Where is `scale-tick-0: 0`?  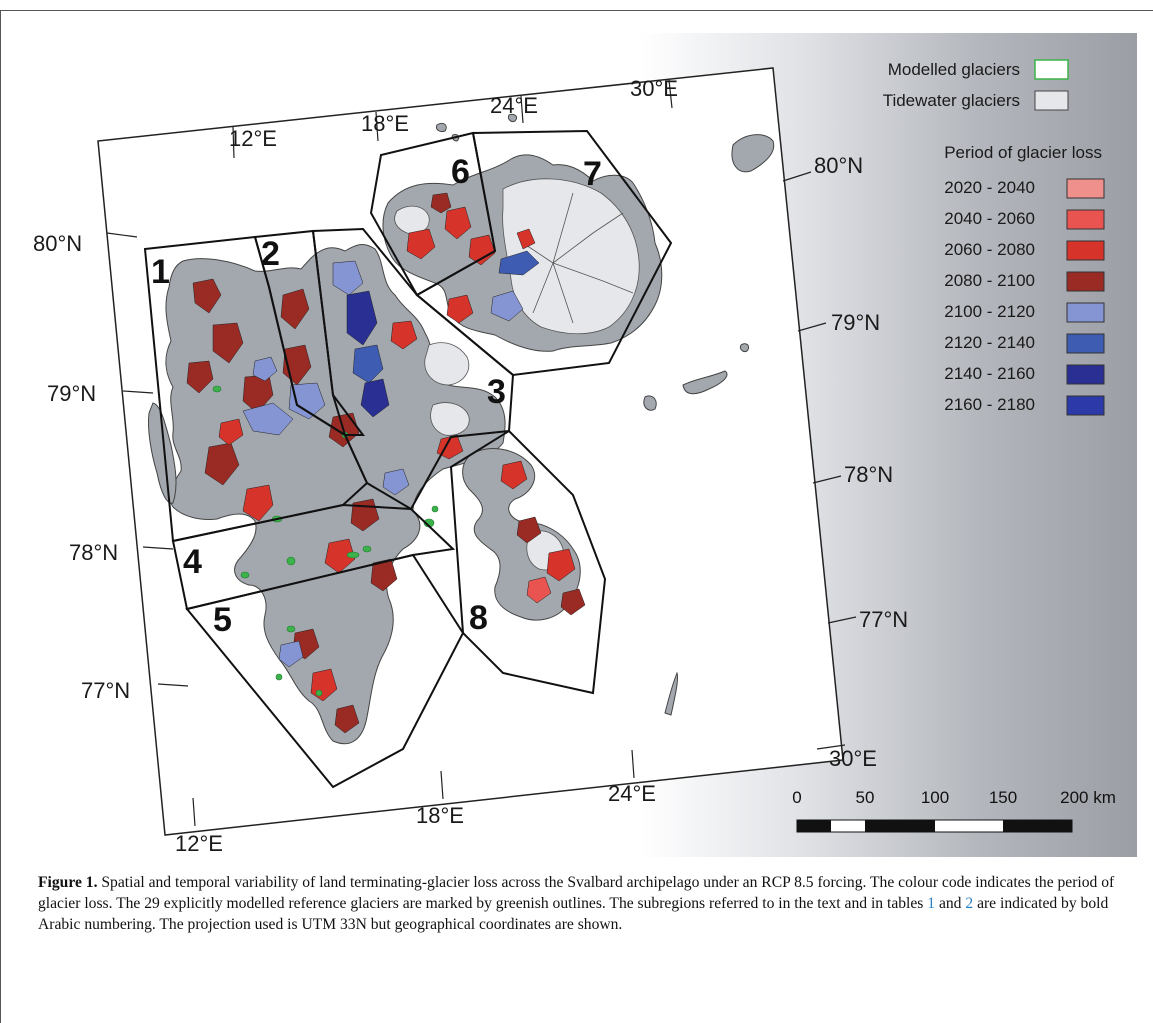
scale-tick-0: 0 is located at coordinates (796, 797).